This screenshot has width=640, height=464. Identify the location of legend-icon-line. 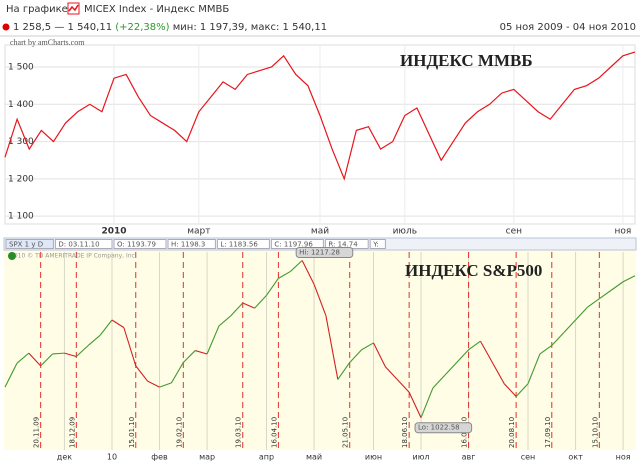
(73, 8).